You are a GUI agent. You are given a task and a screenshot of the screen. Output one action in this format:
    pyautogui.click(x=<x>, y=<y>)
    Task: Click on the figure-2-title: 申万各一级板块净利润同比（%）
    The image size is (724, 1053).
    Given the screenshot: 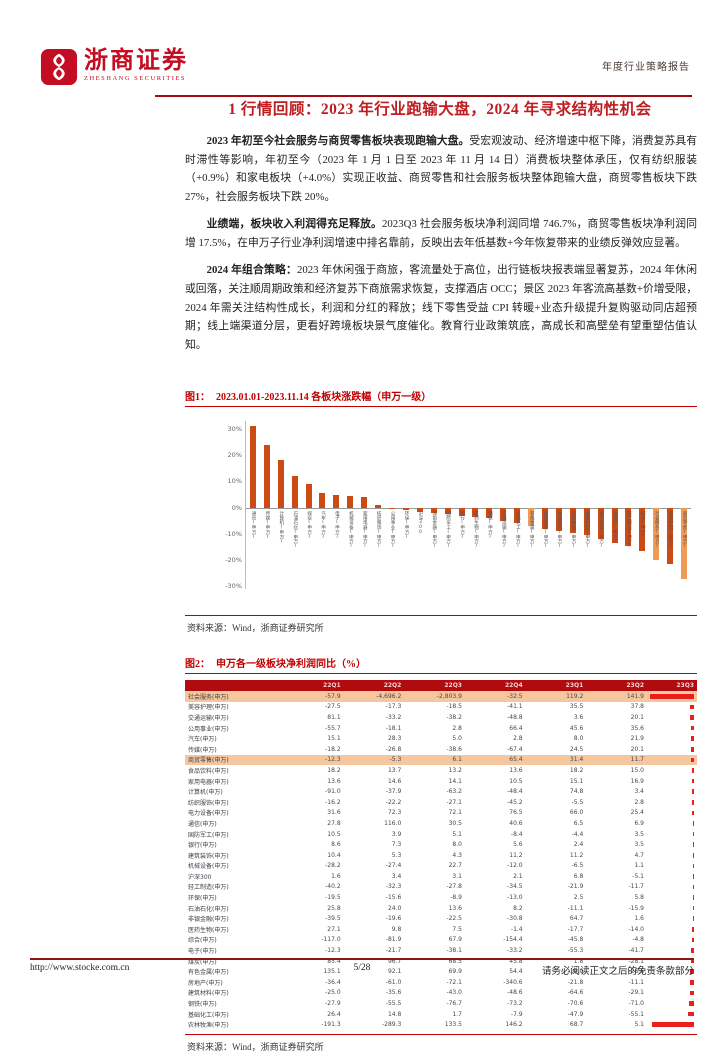 What is the action you would take?
    pyautogui.click(x=291, y=664)
    